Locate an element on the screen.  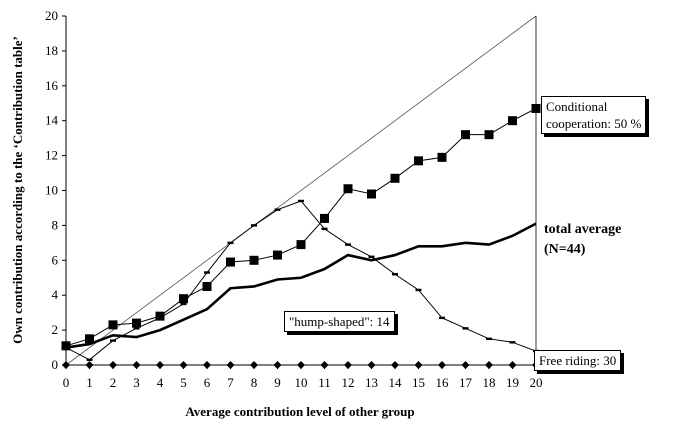
y-tick-label: 6 is located at coordinates (55, 259).